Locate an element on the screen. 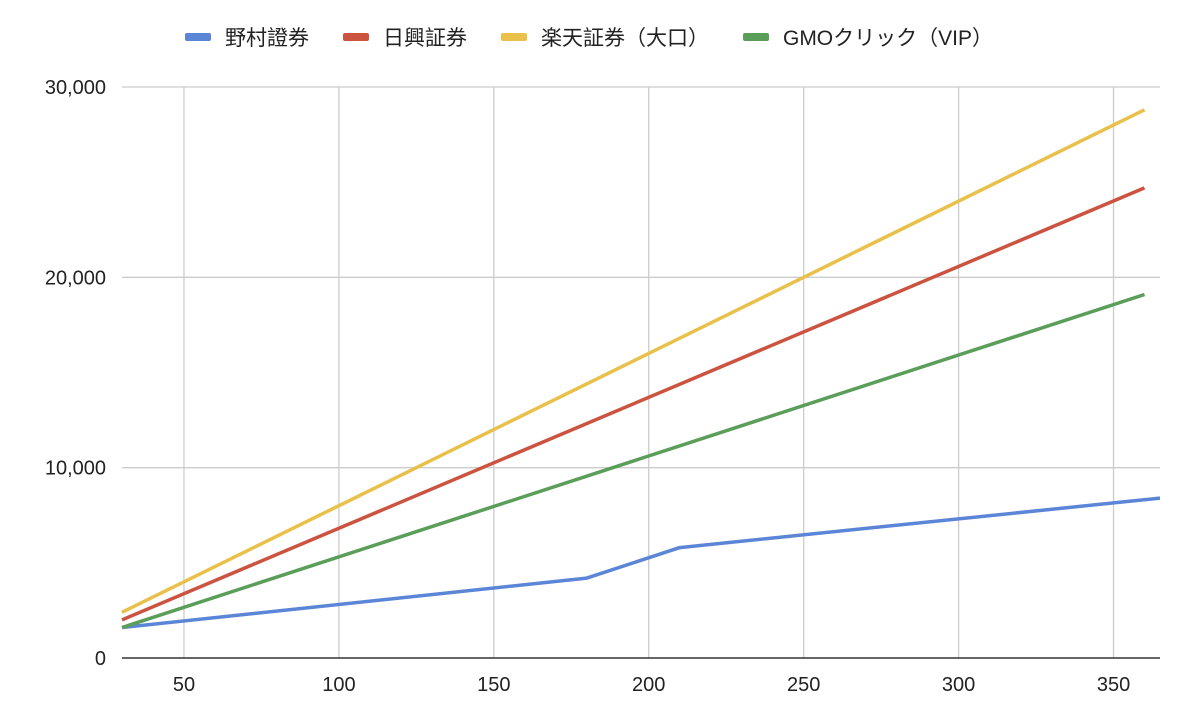  legend-swatch-rakuten is located at coordinates (513, 37).